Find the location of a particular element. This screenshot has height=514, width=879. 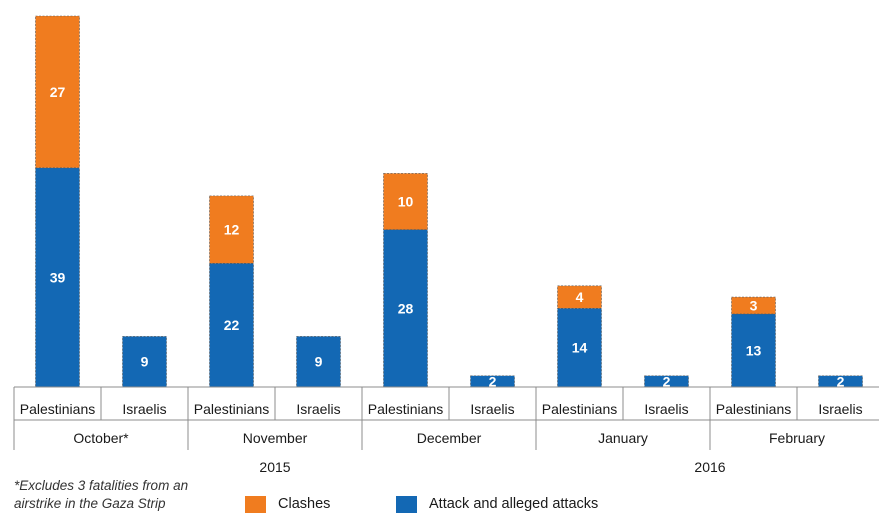

data-label-clashes-4: 10 is located at coordinates (406, 202).